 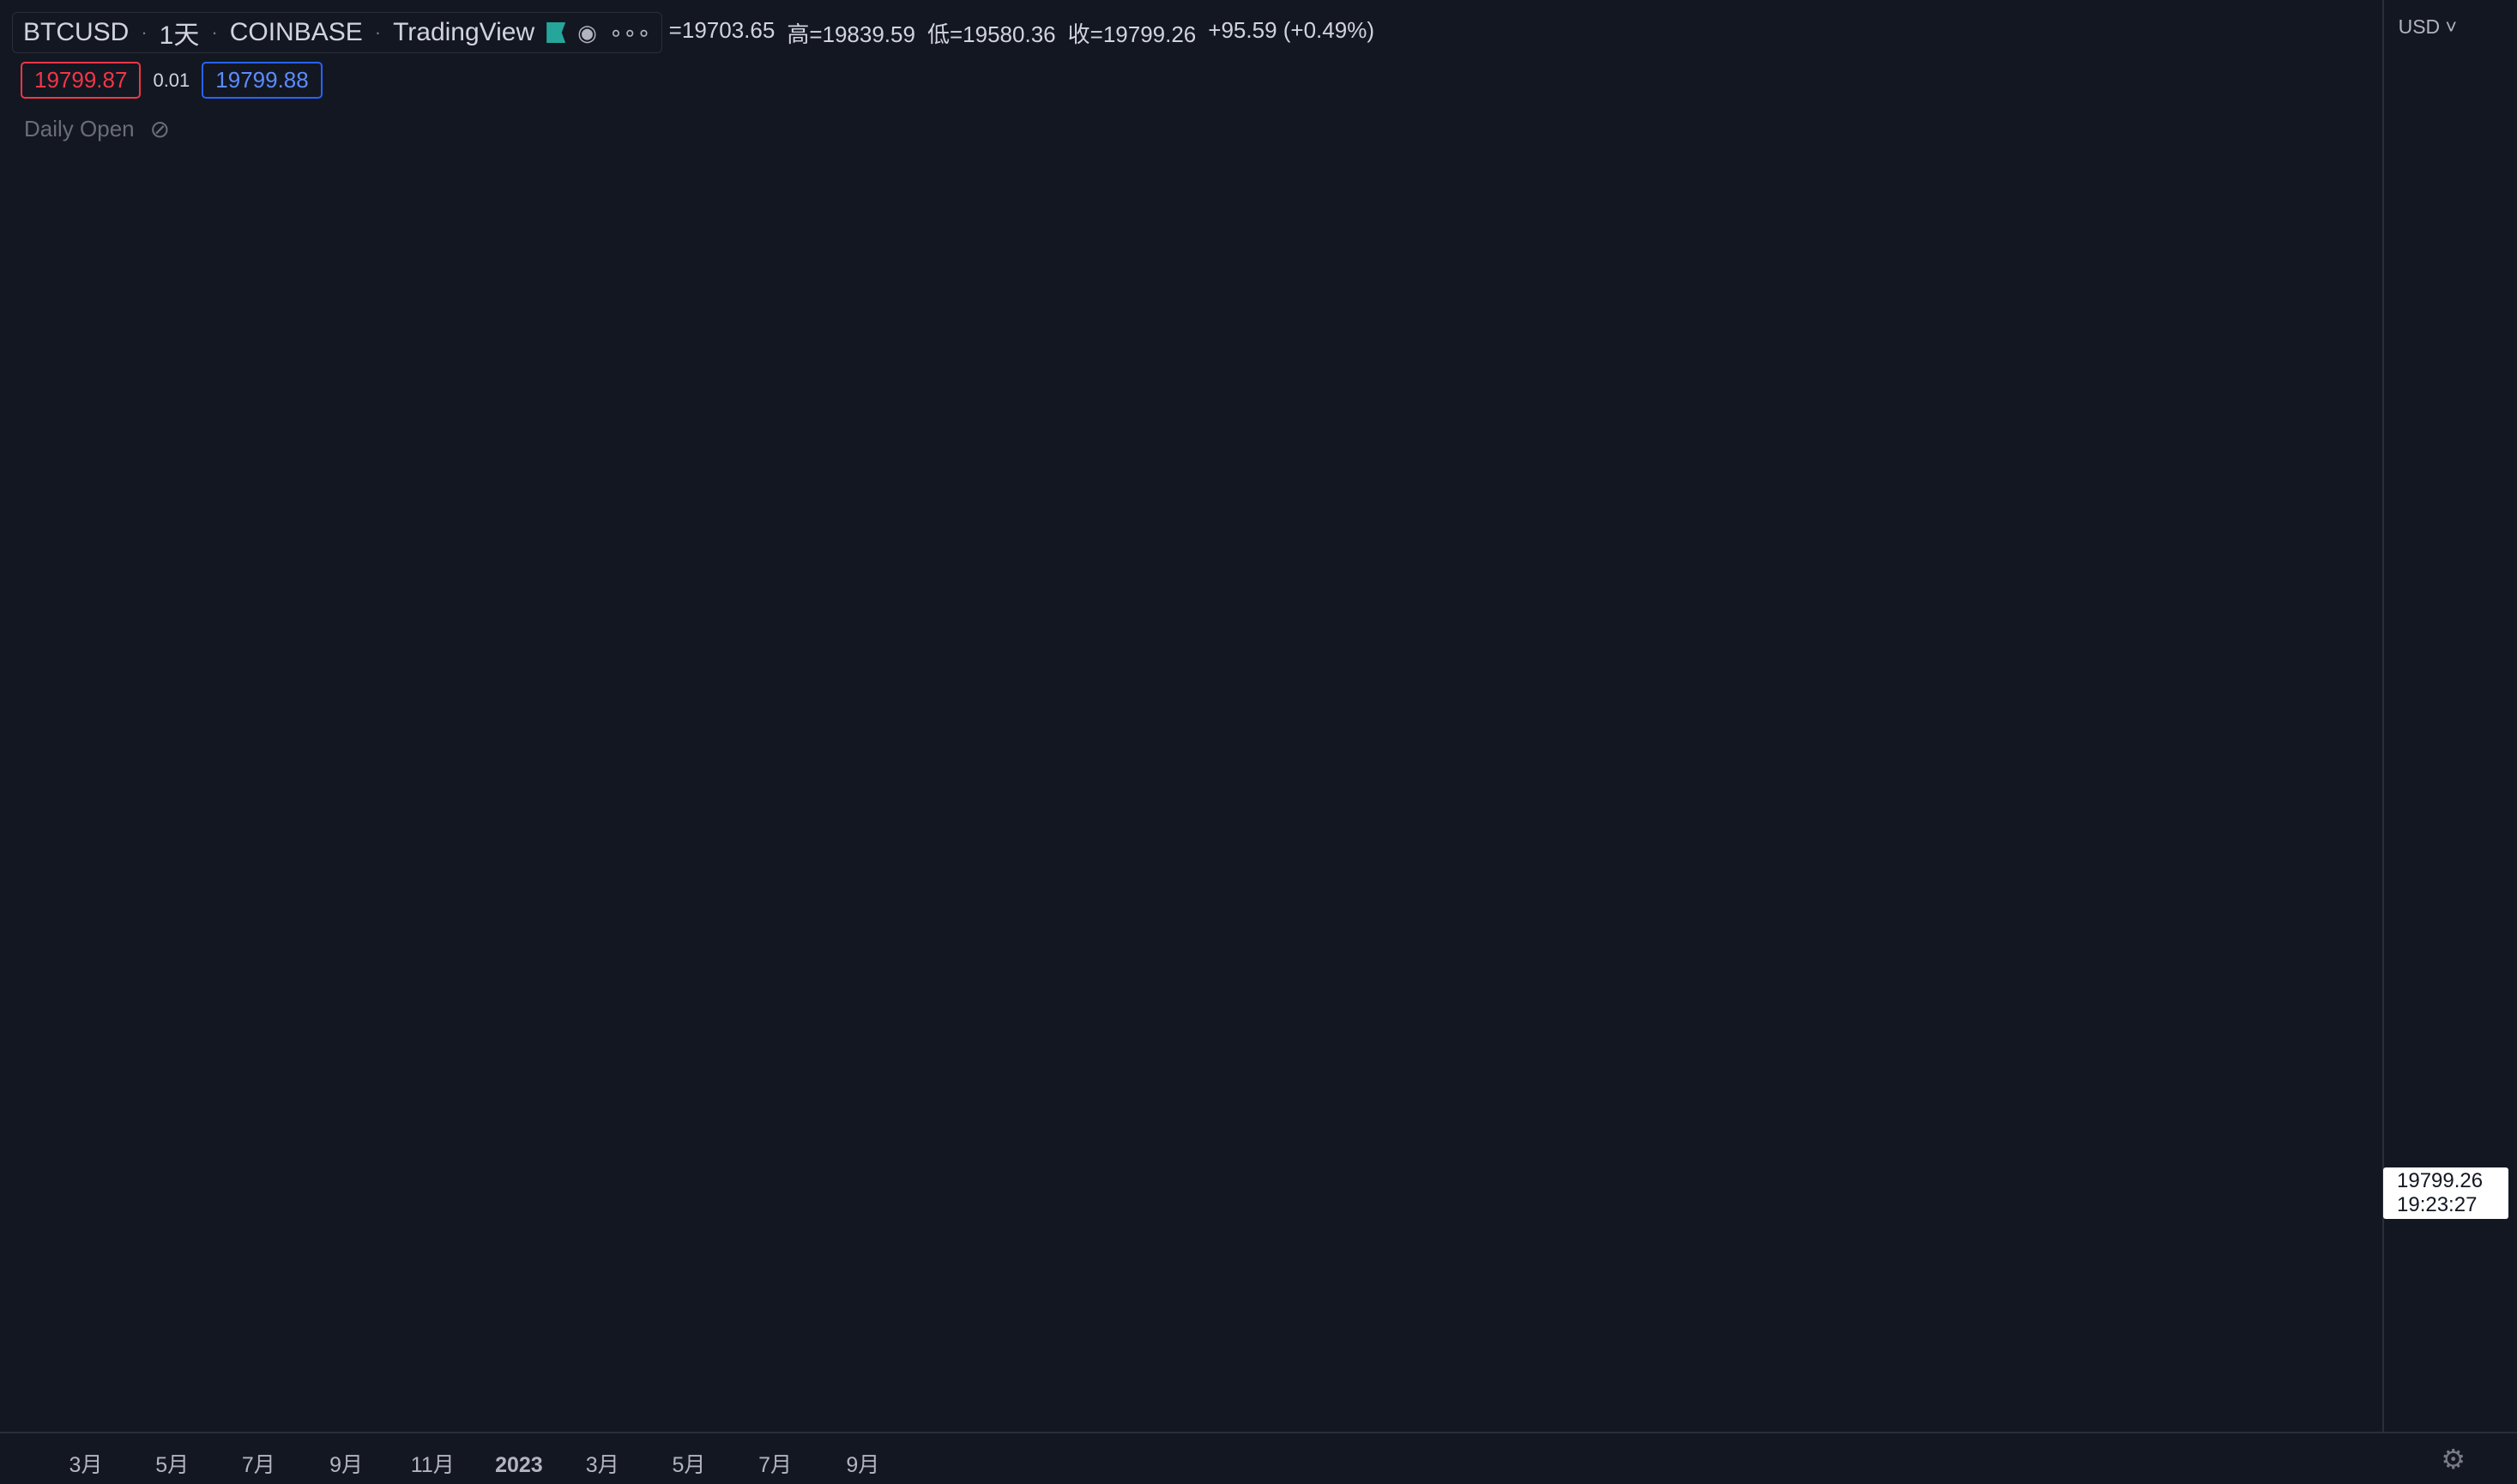 What do you see at coordinates (519, 1465) in the screenshot?
I see `x-tick-label: 2023` at bounding box center [519, 1465].